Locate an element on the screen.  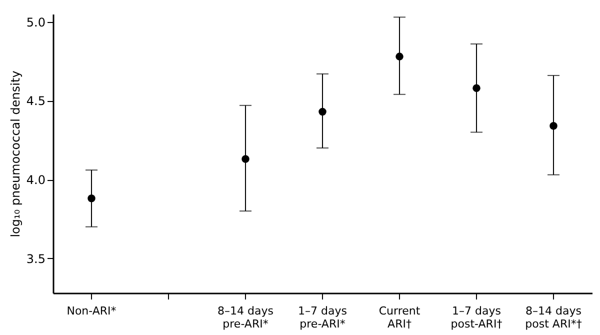
x-tick-label: 1–7 days post-ARI† is located at coordinates (476, 317).